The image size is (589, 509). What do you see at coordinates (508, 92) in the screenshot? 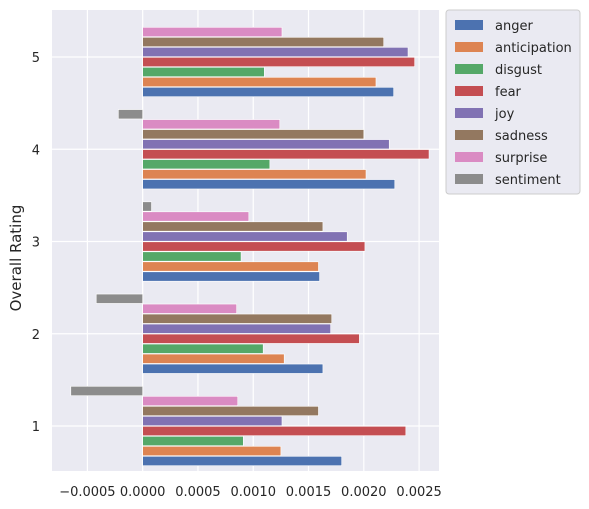
I see `legend-label-fear: fear` at bounding box center [508, 92].